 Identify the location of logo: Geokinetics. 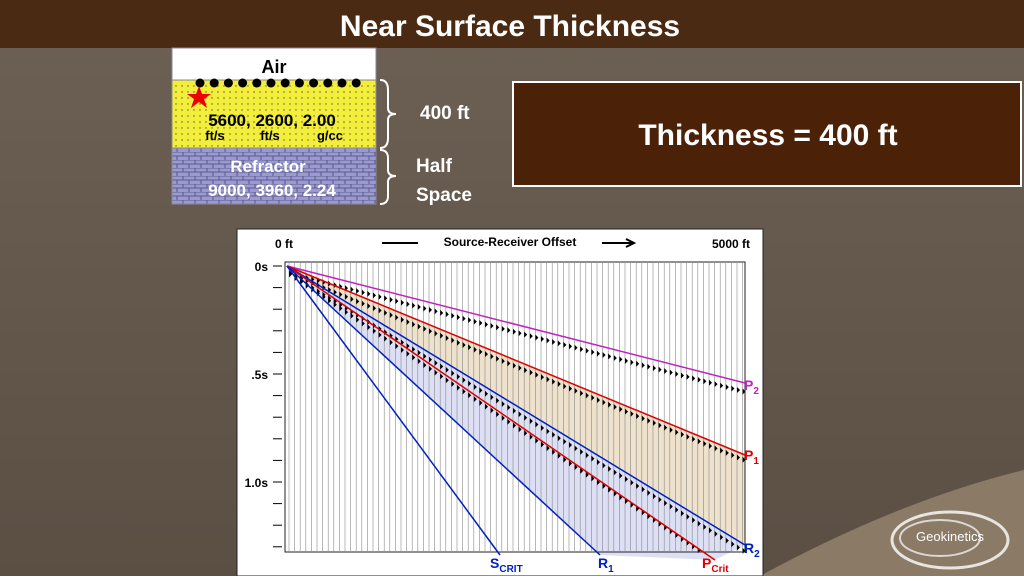
(950, 540).